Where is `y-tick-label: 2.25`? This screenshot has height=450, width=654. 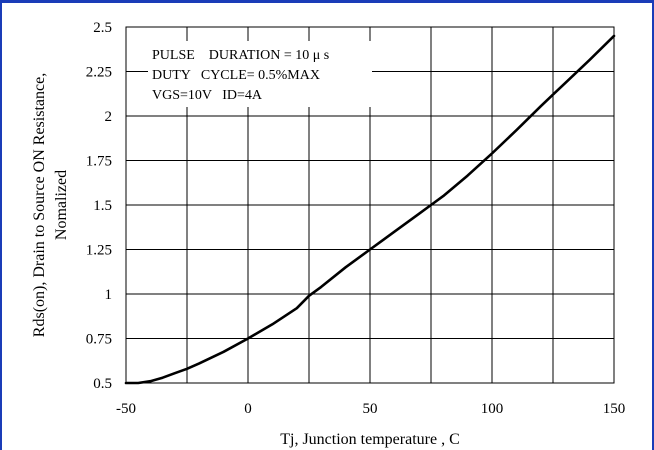 y-tick-label: 2.25 is located at coordinates (99, 73).